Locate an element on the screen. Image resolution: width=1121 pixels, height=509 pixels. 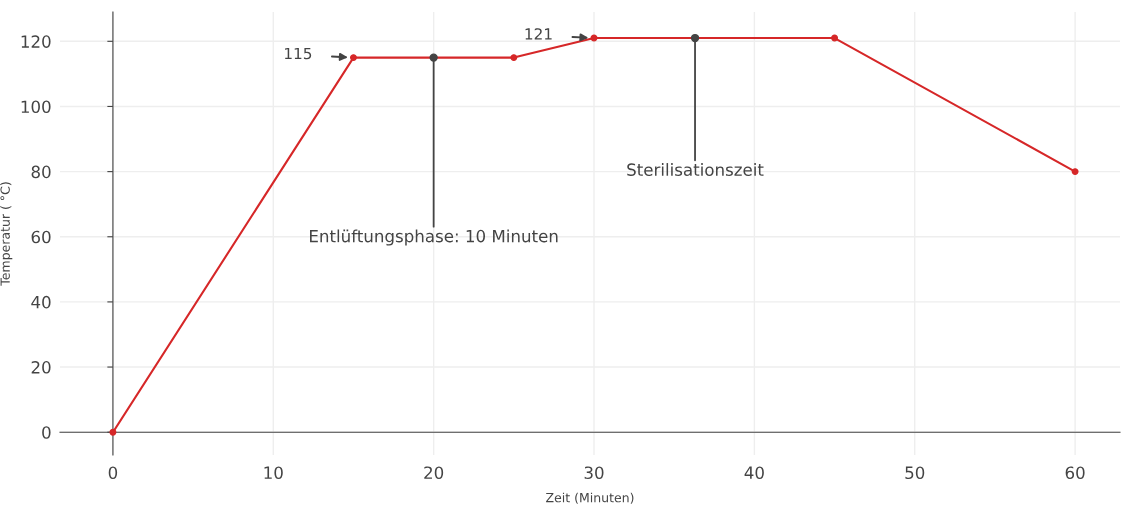
y-axis-title: Temperatur ( °C) is located at coordinates (6, 234).